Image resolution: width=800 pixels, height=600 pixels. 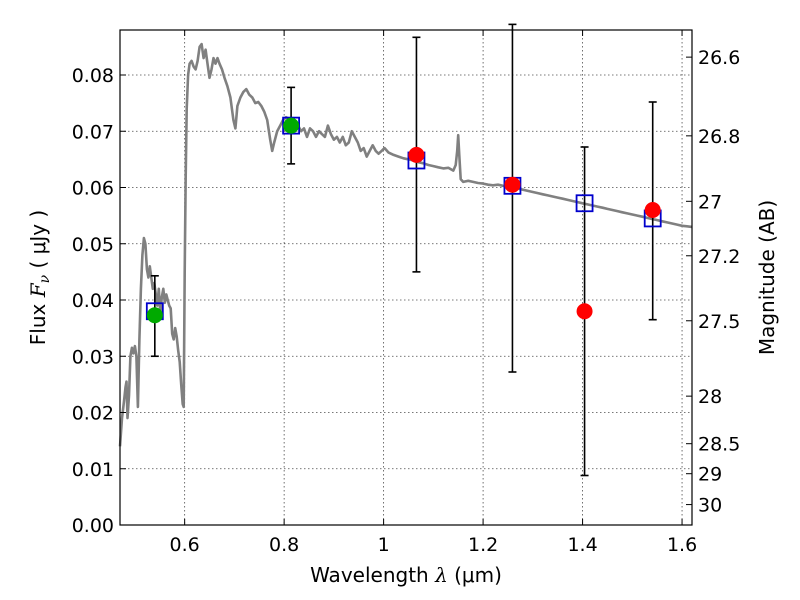 I want to click on x-axis-label-unit: (μm), so click(x=475, y=575).